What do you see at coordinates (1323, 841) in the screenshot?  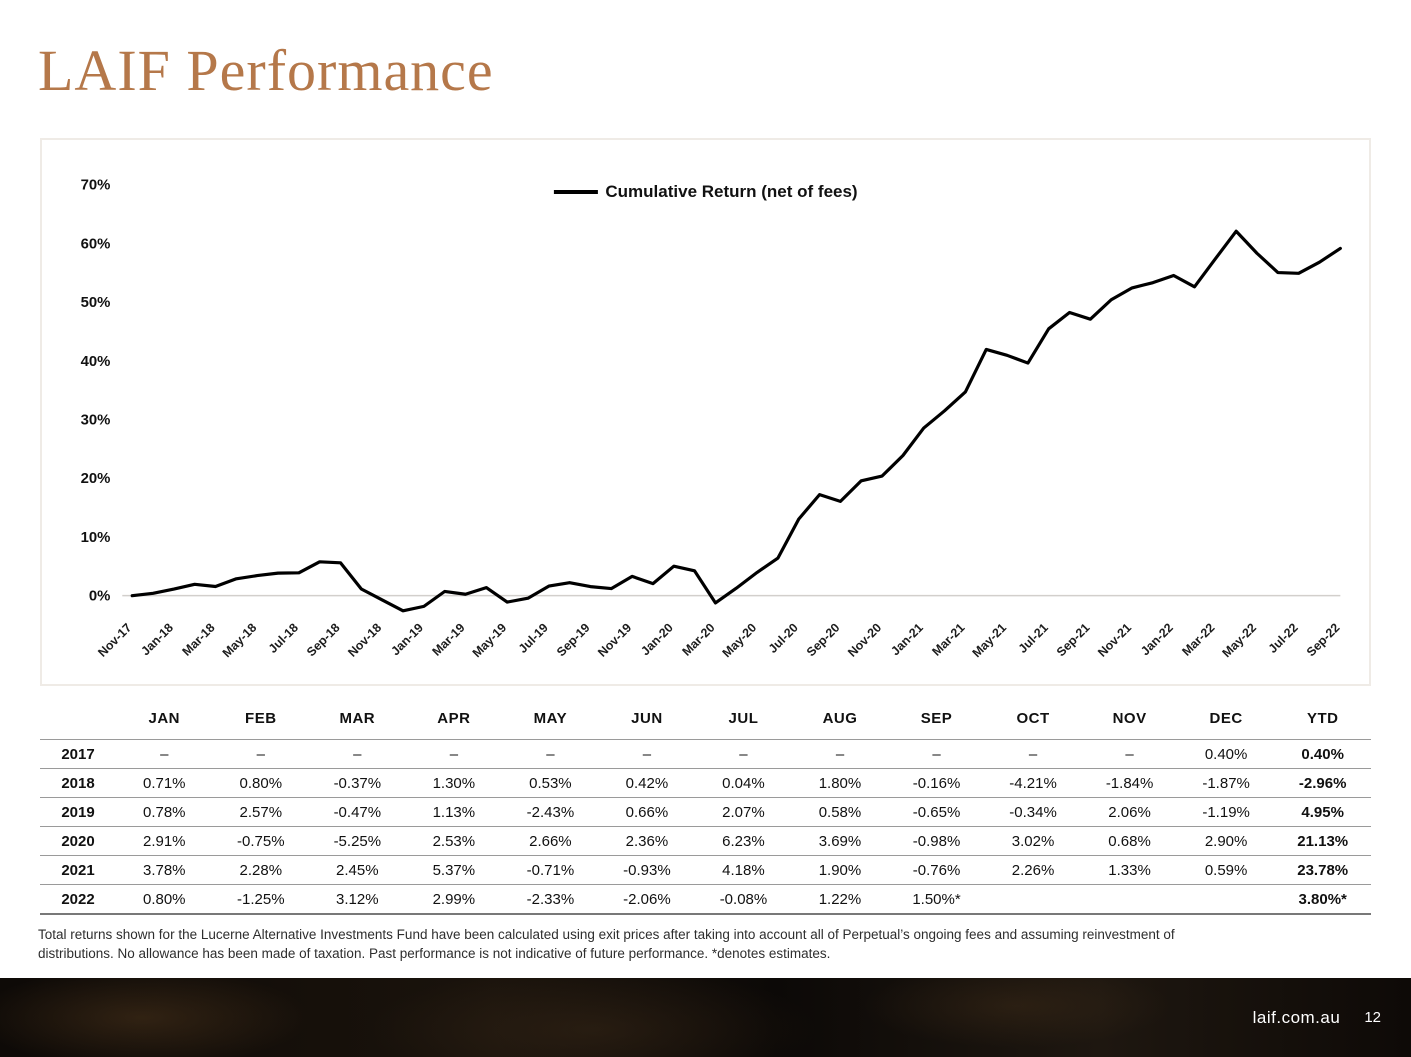 I see `ytd-value: 21.13%` at bounding box center [1323, 841].